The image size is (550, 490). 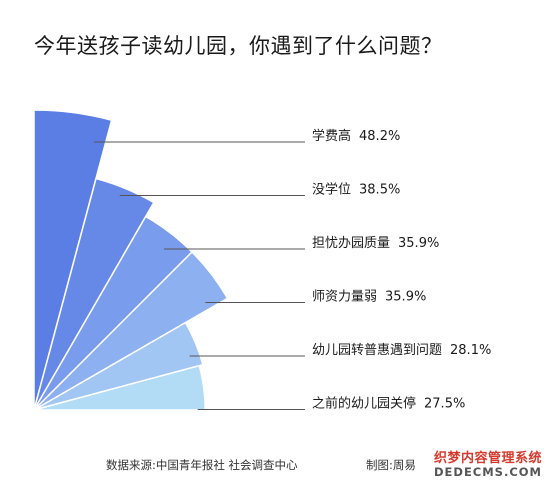 I want to click on category-name: 担忧办园质量, so click(x=351, y=243).